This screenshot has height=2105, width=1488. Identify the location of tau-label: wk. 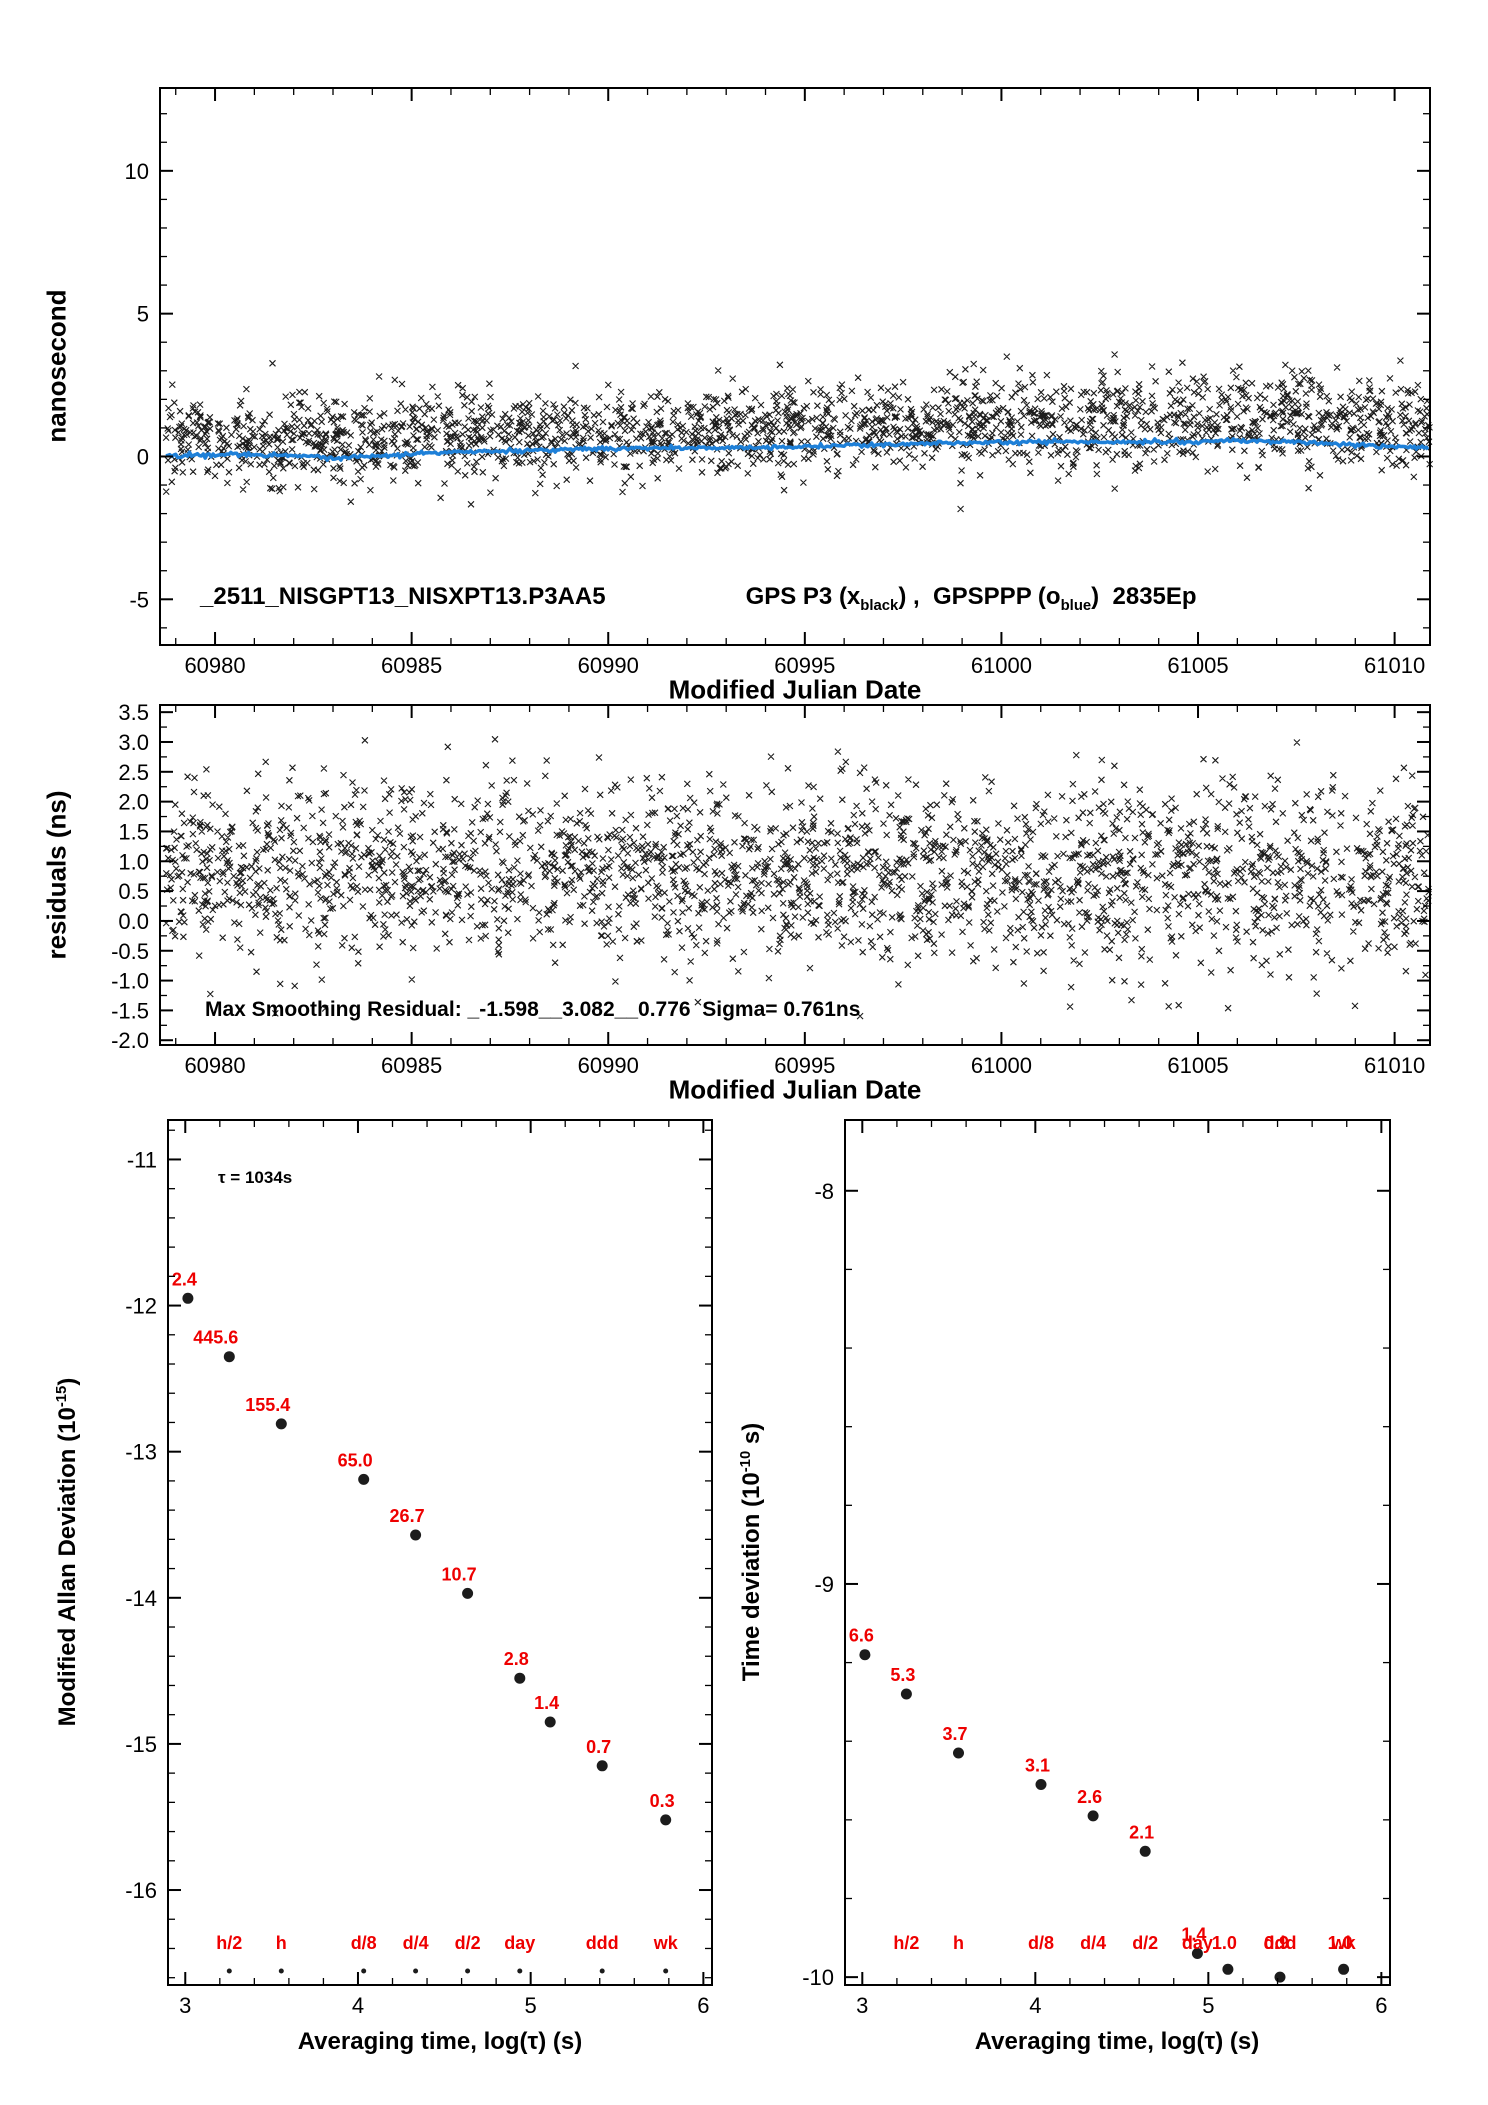
(666, 1943).